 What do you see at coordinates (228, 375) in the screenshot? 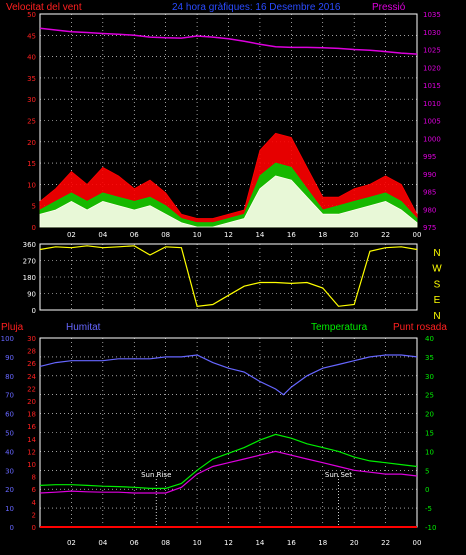
I see `series-humitat-line` at bounding box center [228, 375].